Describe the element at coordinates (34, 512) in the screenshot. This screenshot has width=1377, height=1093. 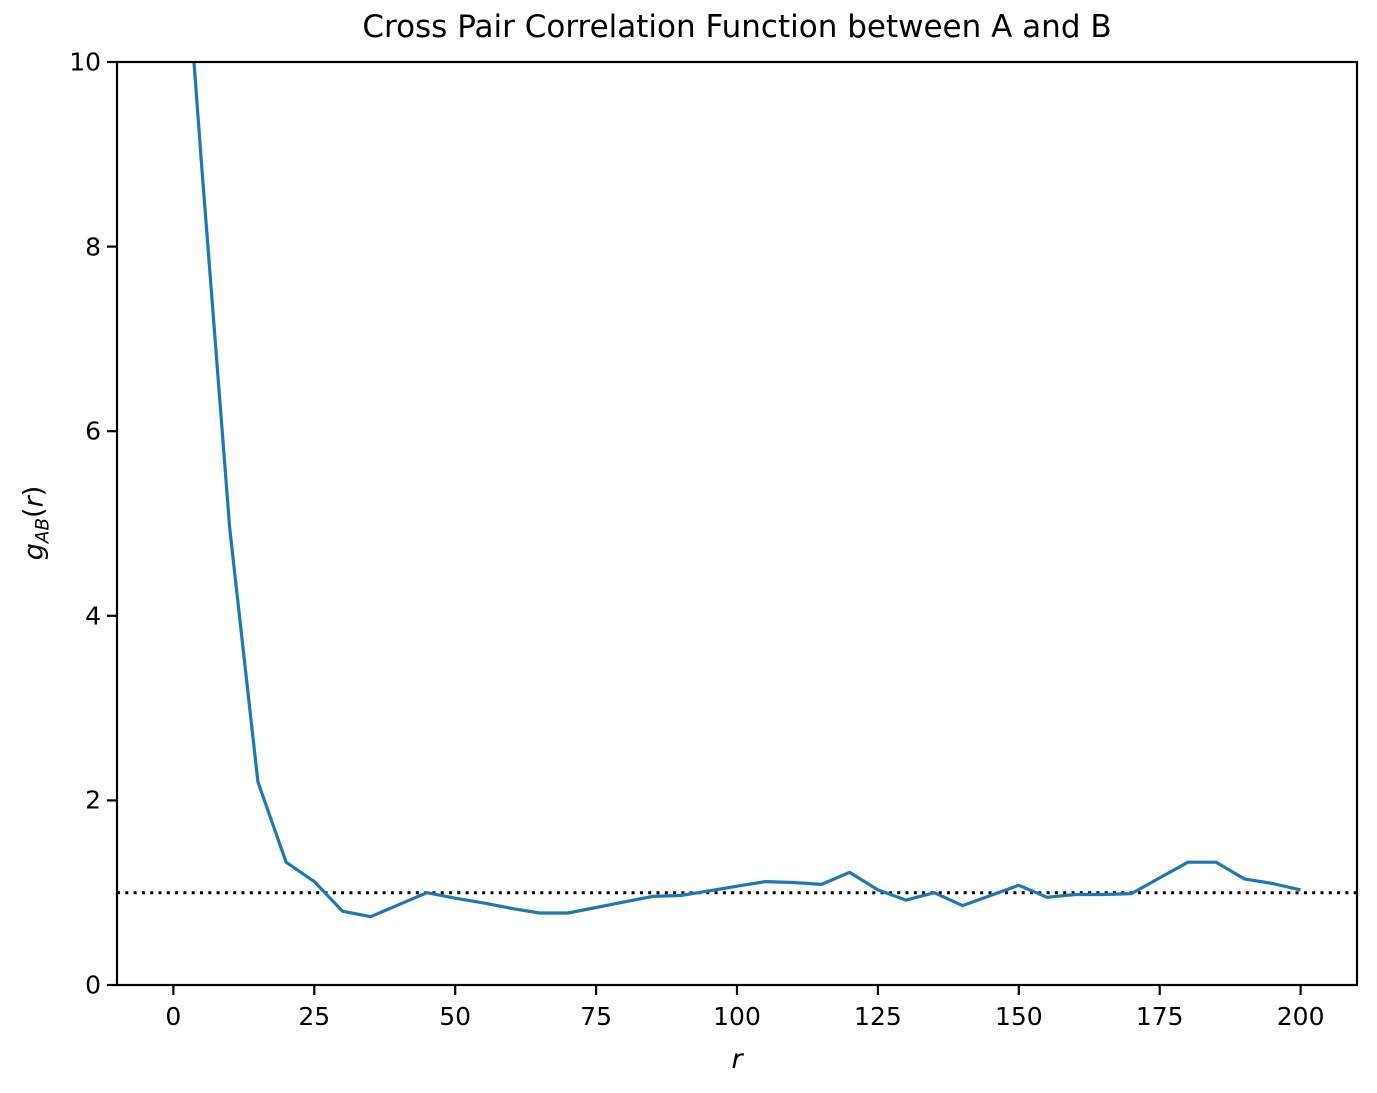
I see `y-label-open-paren: (` at that location.